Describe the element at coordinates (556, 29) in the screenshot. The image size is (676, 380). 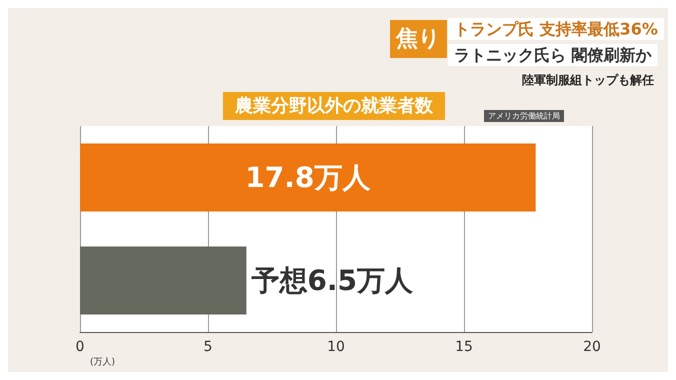
I see `text: トランプ氏 支持率最低36%` at that location.